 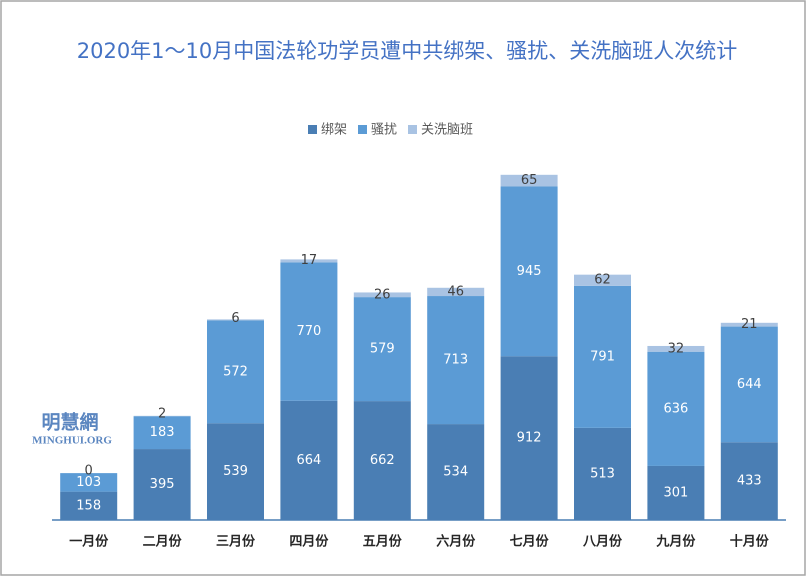 I want to click on data-label: 572, so click(x=235, y=371).